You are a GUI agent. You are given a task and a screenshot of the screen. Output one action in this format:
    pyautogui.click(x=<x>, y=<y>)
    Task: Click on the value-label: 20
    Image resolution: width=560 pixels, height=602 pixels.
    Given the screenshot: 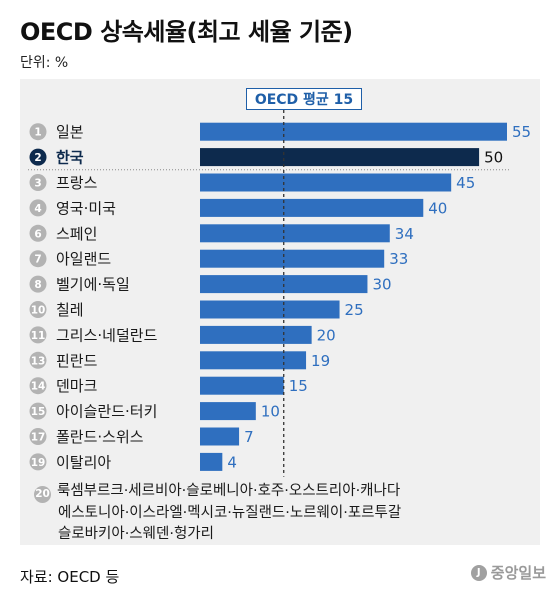 What is the action you would take?
    pyautogui.click(x=326, y=335)
    